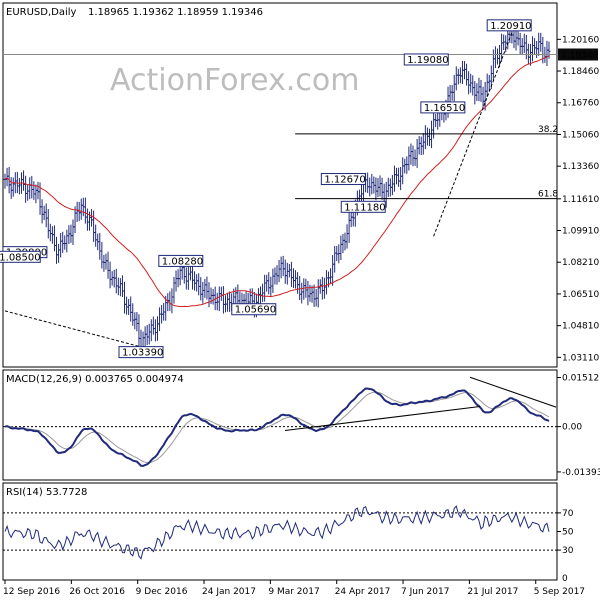 The image size is (600, 604). What do you see at coordinates (46, 492) in the screenshot?
I see `rsi-label: RSI(14) 53.7728` at bounding box center [46, 492].